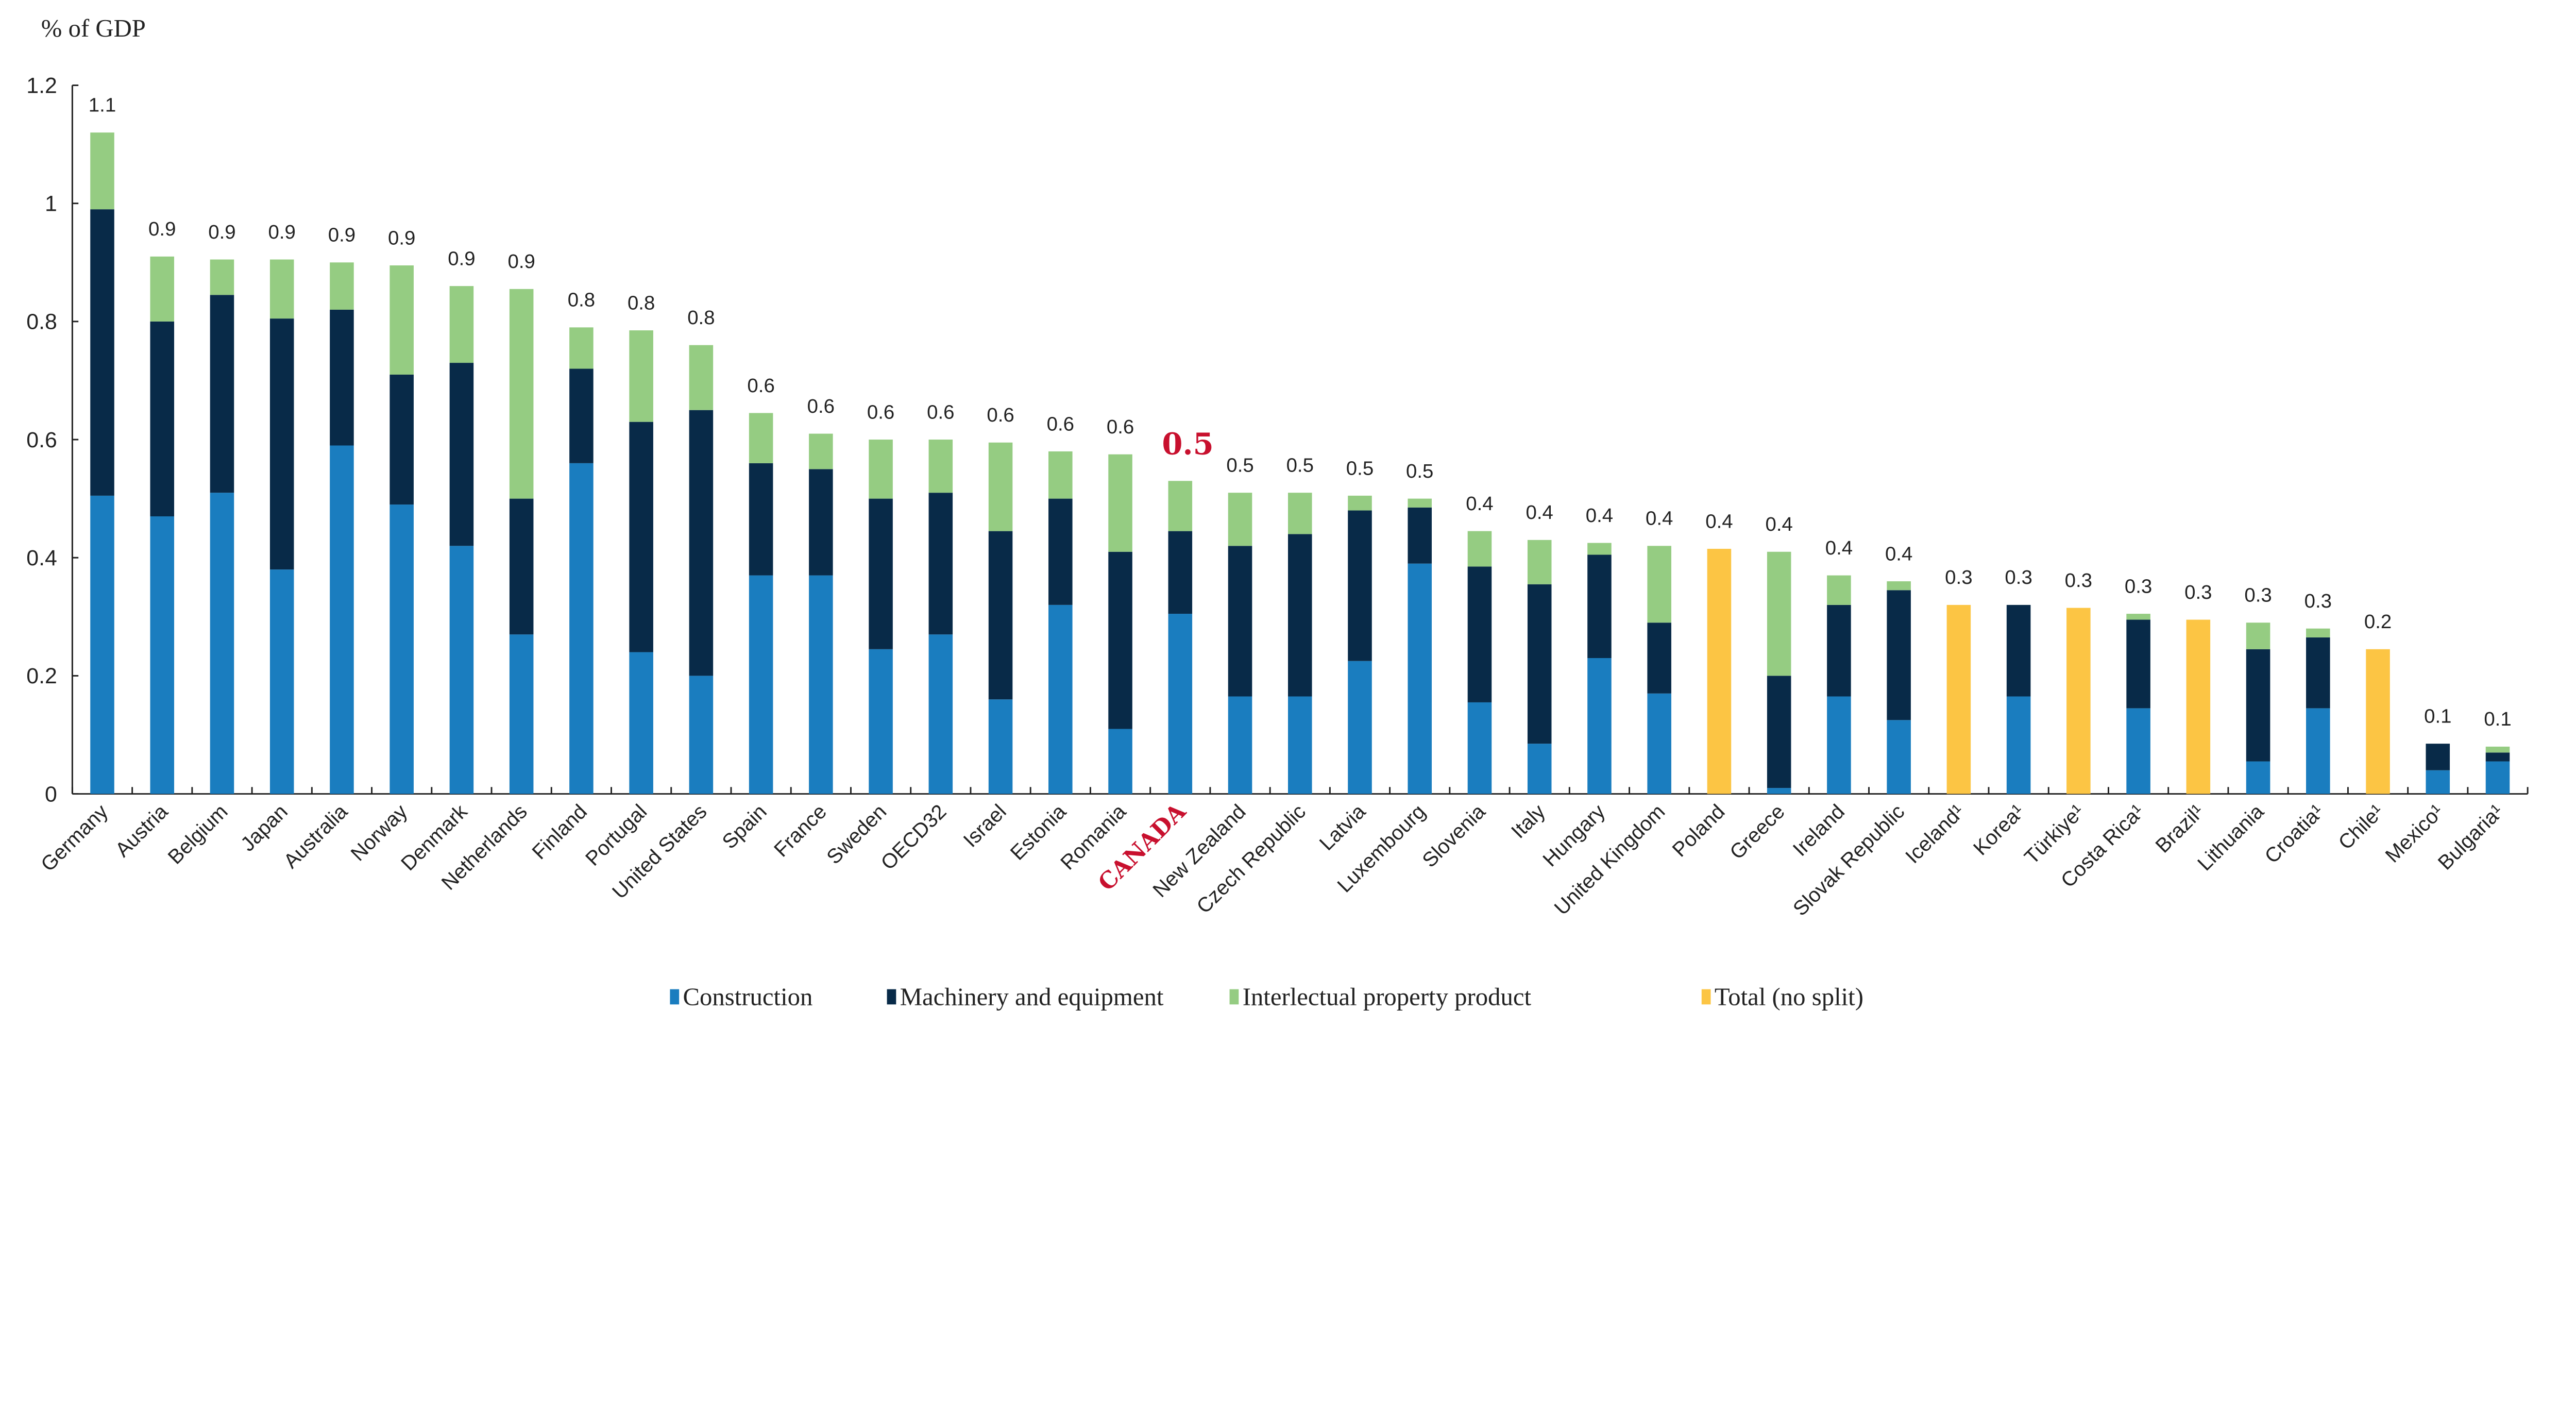 Image resolution: width=2576 pixels, height=1413 pixels. I want to click on y-tick-label: 0.8, so click(41, 322).